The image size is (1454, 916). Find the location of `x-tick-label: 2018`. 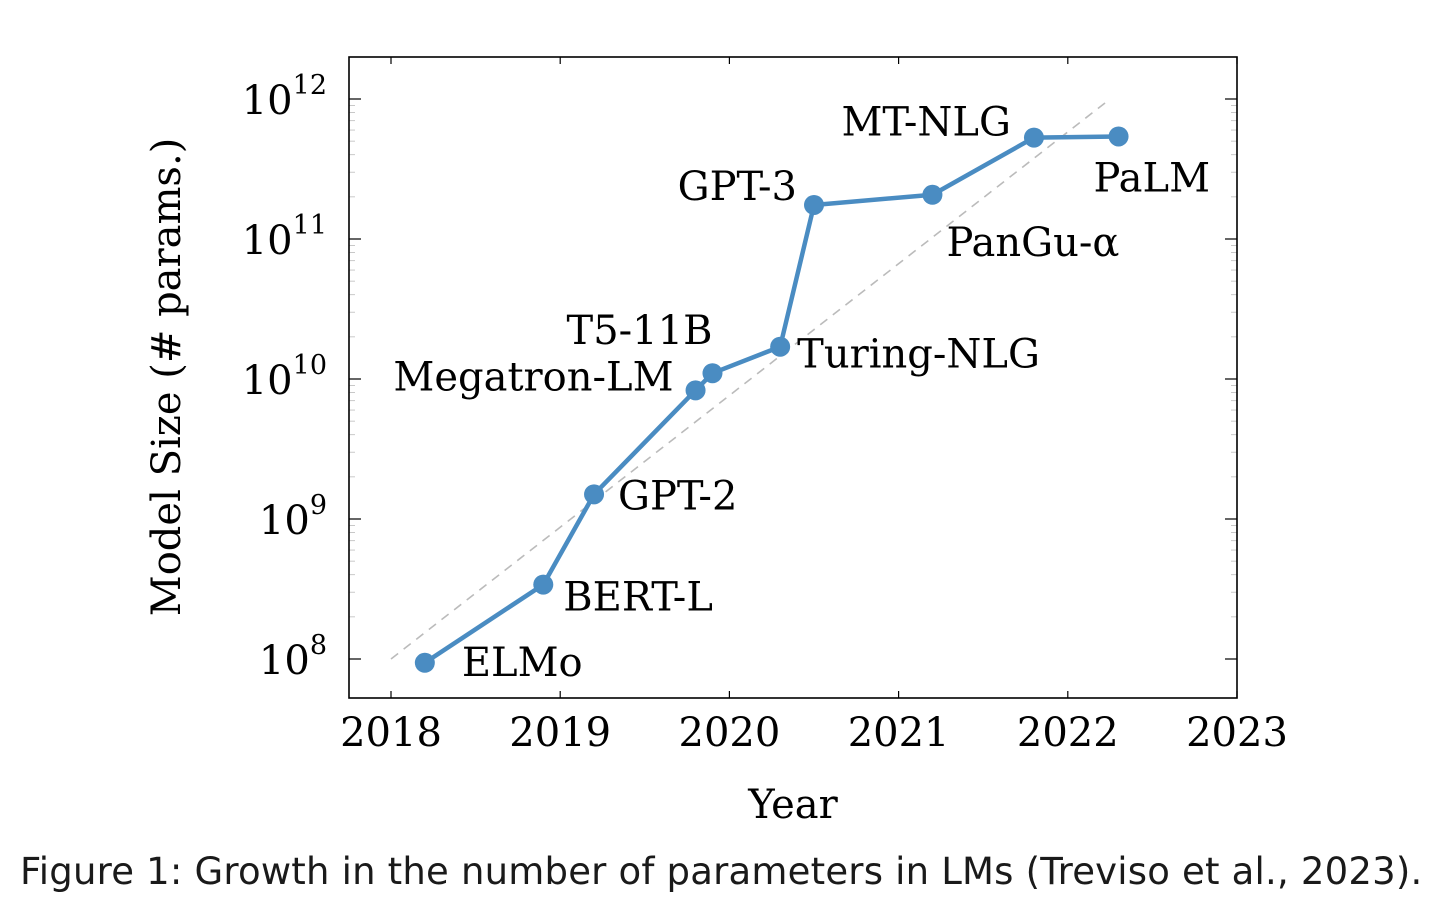

x-tick-label: 2018 is located at coordinates (391, 733).